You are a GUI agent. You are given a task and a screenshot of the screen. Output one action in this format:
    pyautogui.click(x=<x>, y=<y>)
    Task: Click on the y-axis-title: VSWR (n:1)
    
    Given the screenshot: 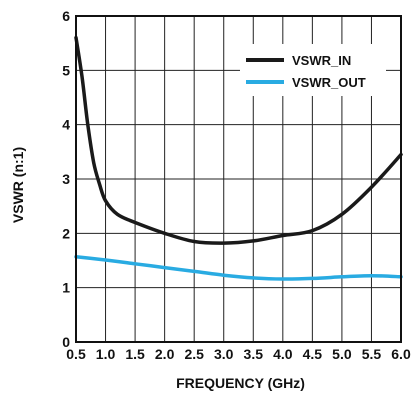 What is the action you would take?
    pyautogui.click(x=18, y=185)
    